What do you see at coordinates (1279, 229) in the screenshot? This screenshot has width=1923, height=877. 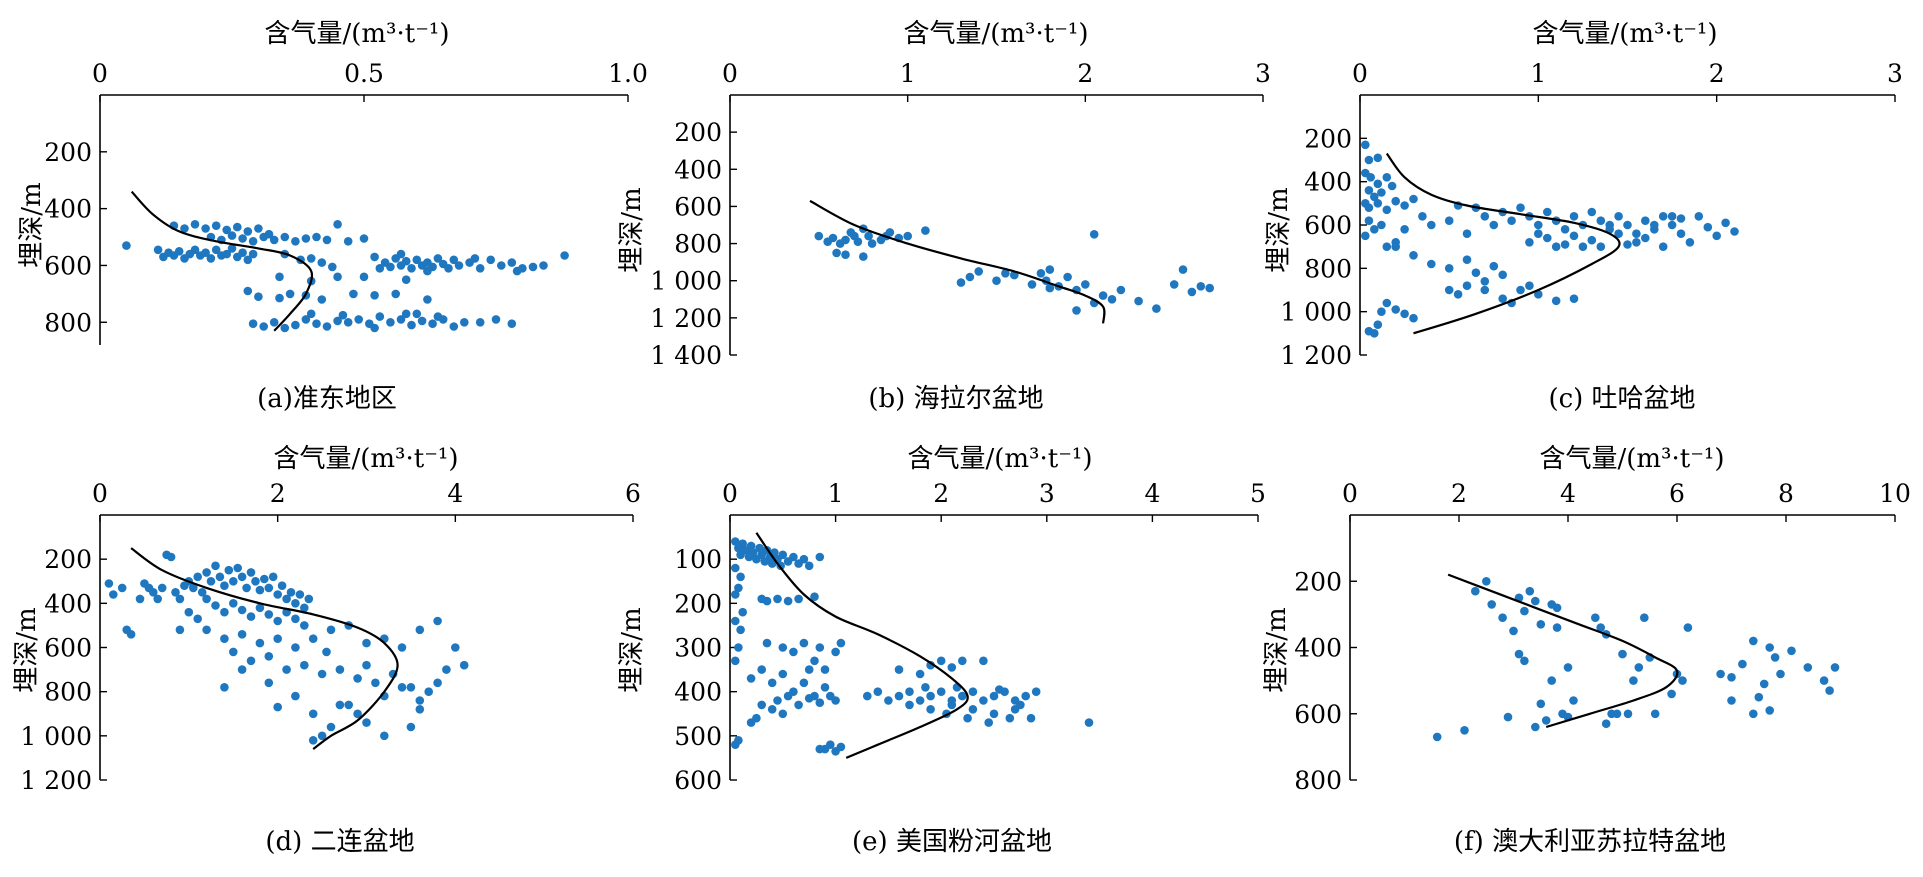 I see `panel-c-ylabel: 埋深/m` at bounding box center [1279, 229].